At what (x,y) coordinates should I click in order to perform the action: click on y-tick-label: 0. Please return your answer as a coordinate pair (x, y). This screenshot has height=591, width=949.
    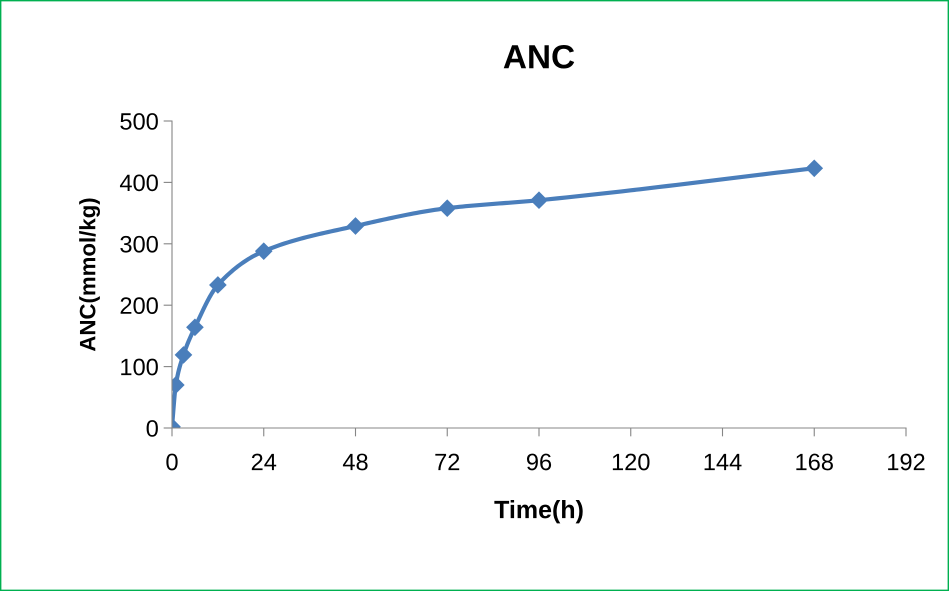
    Looking at the image, I should click on (152, 428).